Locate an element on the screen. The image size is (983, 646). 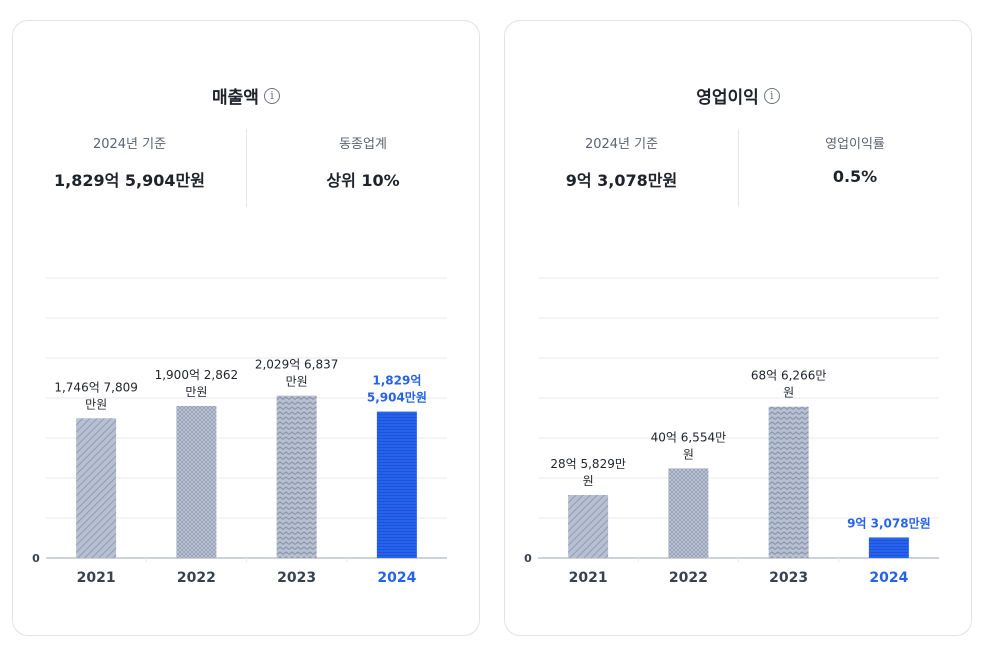
revenue-stat-base-year: 2024년 기준 1,829억 5,904만원 is located at coordinates (129, 168).